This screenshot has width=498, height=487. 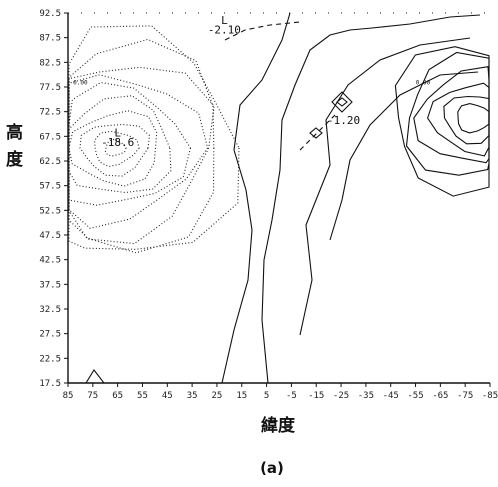 What do you see at coordinates (291, 396) in the screenshot?
I see `x-tick-label: -5` at bounding box center [291, 396].